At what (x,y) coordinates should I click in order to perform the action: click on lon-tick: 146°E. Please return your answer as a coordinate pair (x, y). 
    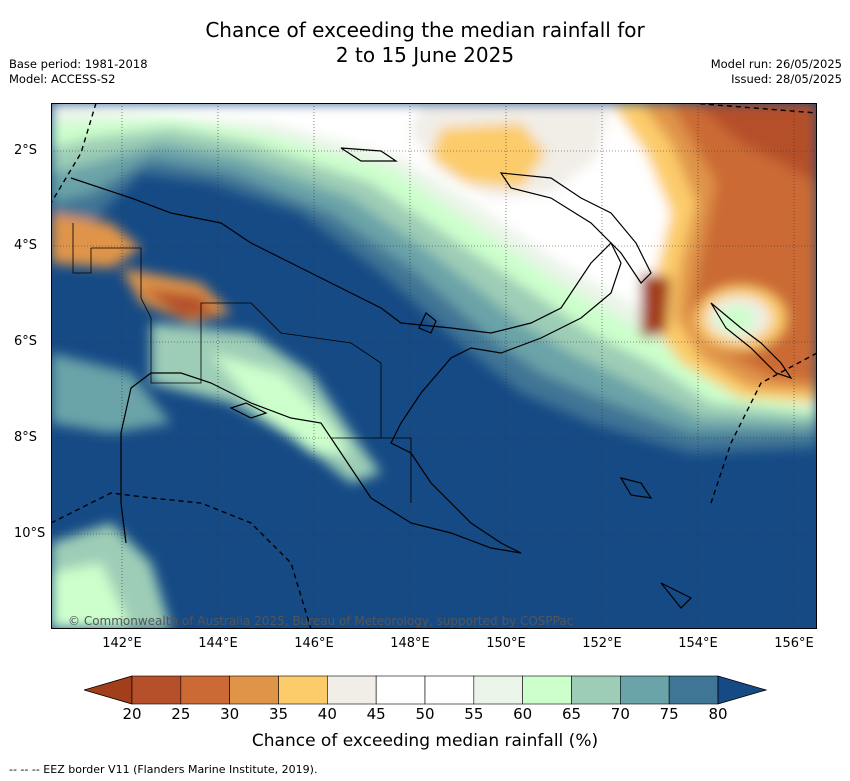
    Looking at the image, I should click on (314, 643).